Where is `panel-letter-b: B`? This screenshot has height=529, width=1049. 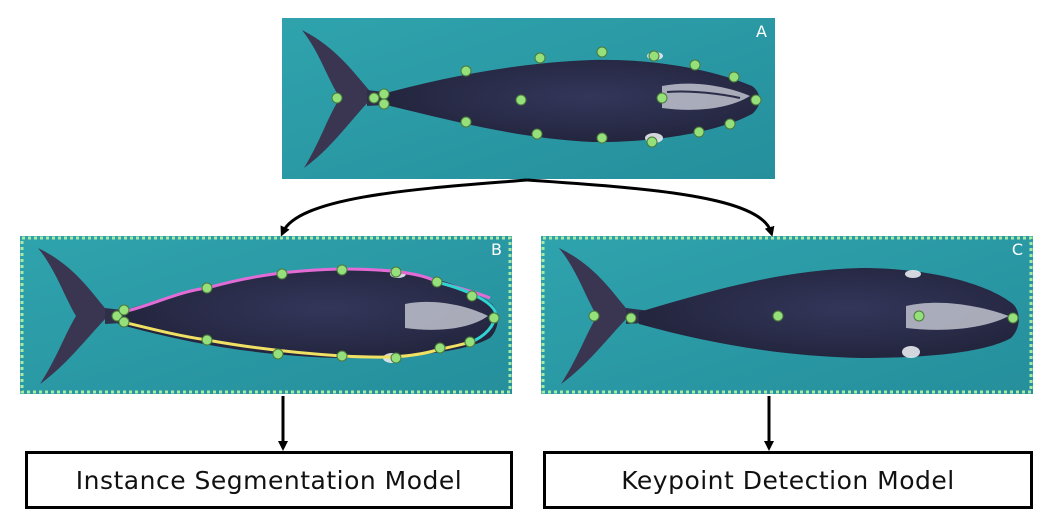 panel-letter-b: B is located at coordinates (496, 249).